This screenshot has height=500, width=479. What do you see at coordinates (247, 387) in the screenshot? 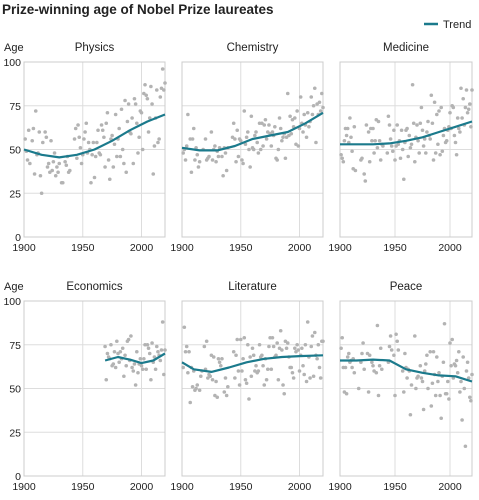
I see `panel-literature: Literature 1900 1950 2000` at bounding box center [247, 387].